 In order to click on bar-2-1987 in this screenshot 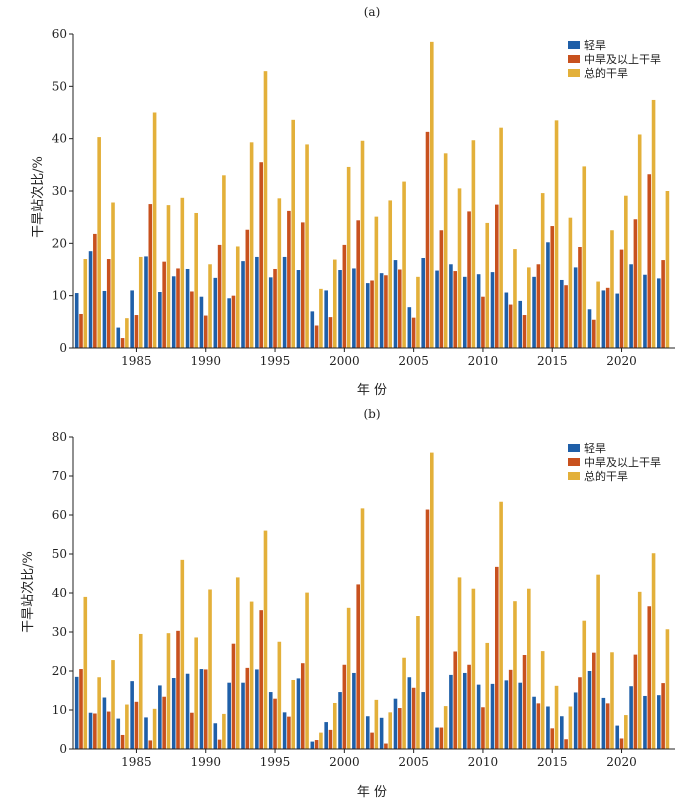, I will do `click(164, 304)`.